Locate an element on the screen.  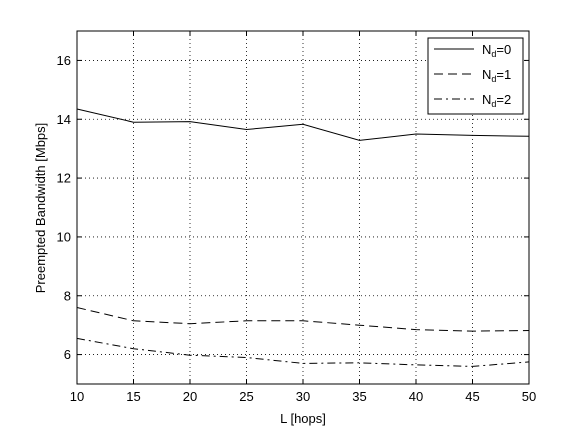
x-tick-label: 15 is located at coordinates (133, 396).